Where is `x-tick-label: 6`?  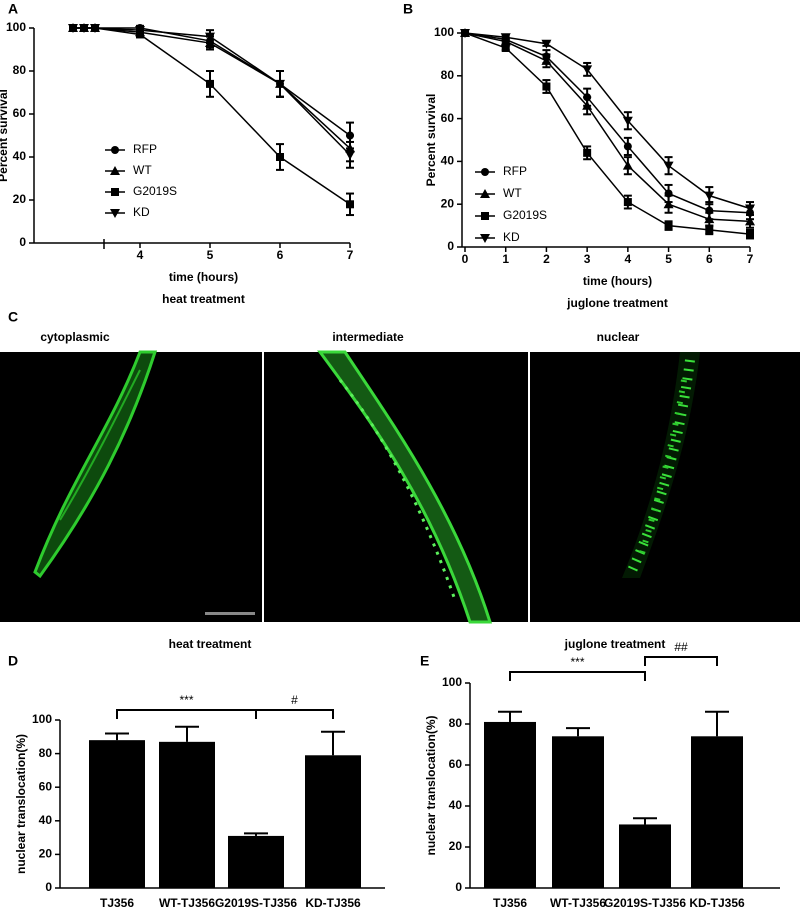 x-tick-label: 6 is located at coordinates (280, 255).